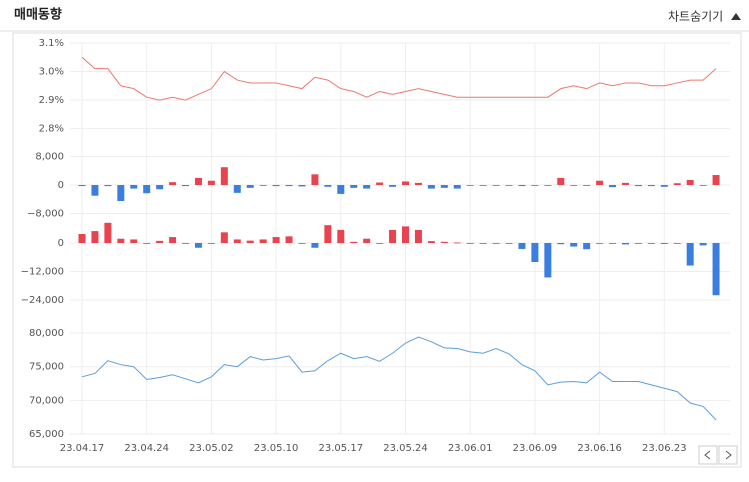 The width and height of the screenshot is (749, 482). Describe the element at coordinates (51, 100) in the screenshot. I see `y-tick-label: 2.9%` at that location.